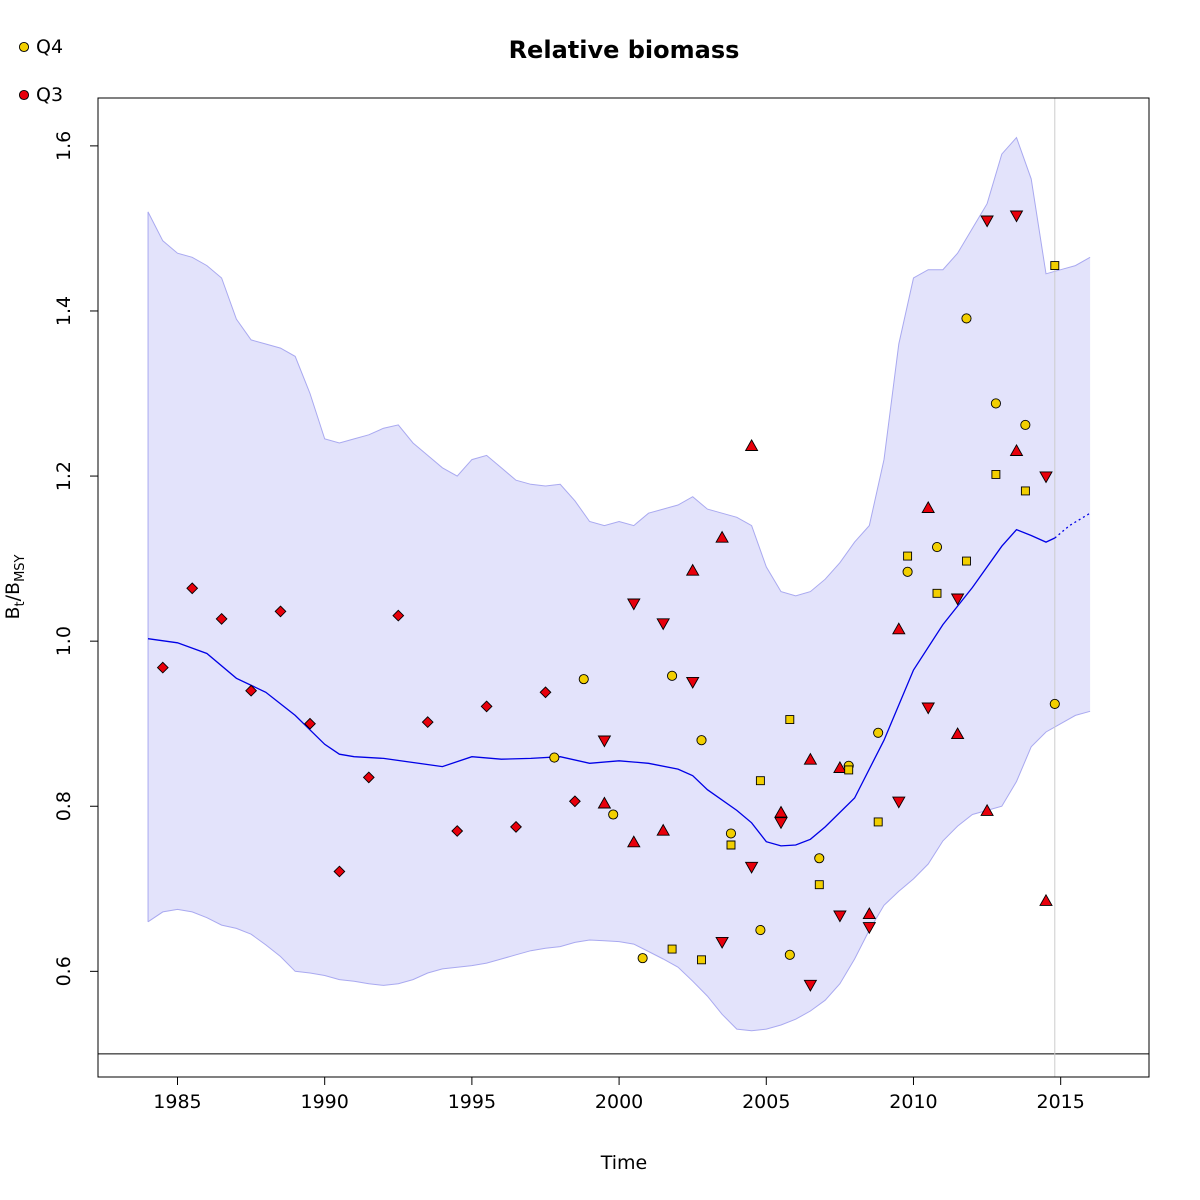  What do you see at coordinates (64, 311) in the screenshot?
I see `y-tick-label: 1.4` at bounding box center [64, 311].